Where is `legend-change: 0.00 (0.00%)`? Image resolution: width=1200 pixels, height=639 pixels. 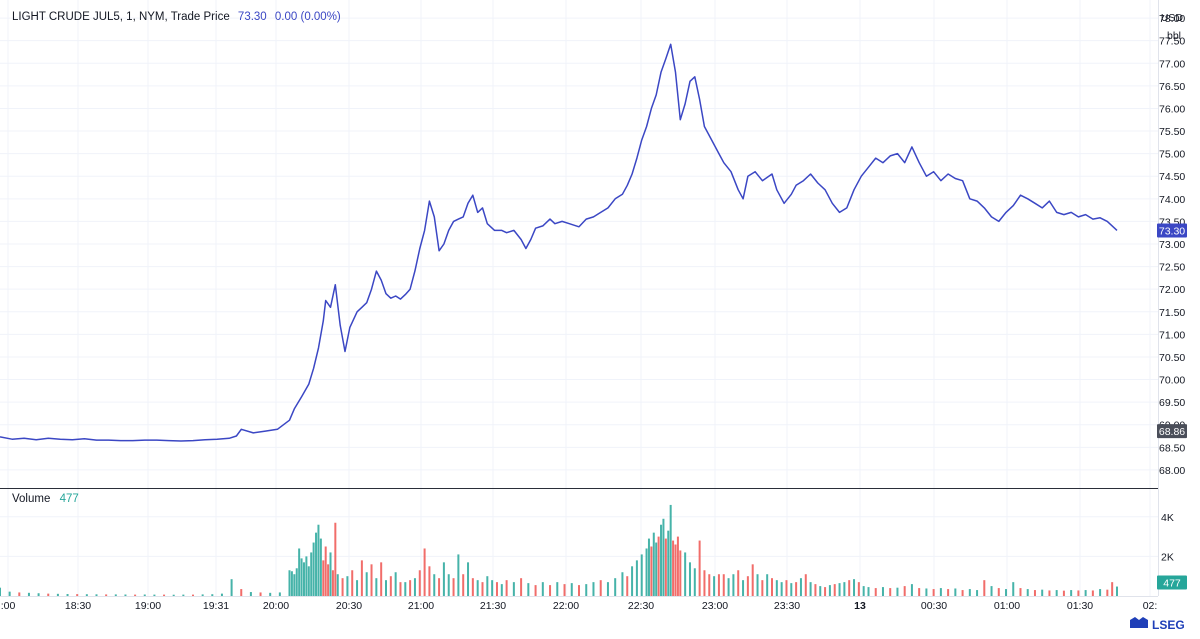 legend-change: 0.00 (0.00%) is located at coordinates (307, 17).